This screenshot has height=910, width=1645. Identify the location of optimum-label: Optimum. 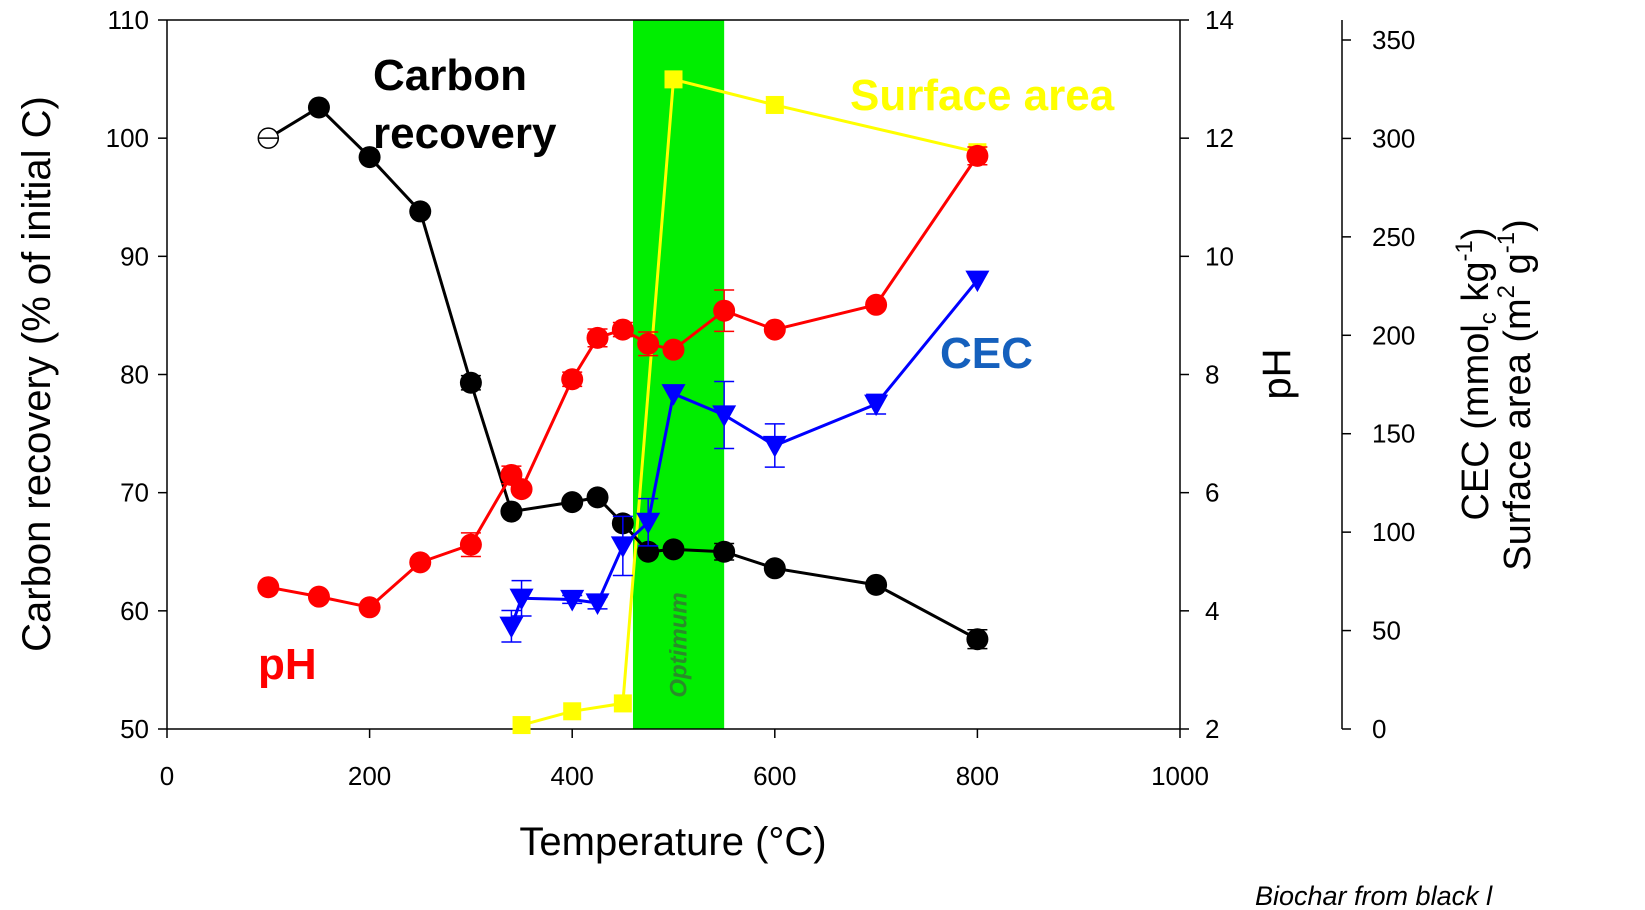
(679, 644).